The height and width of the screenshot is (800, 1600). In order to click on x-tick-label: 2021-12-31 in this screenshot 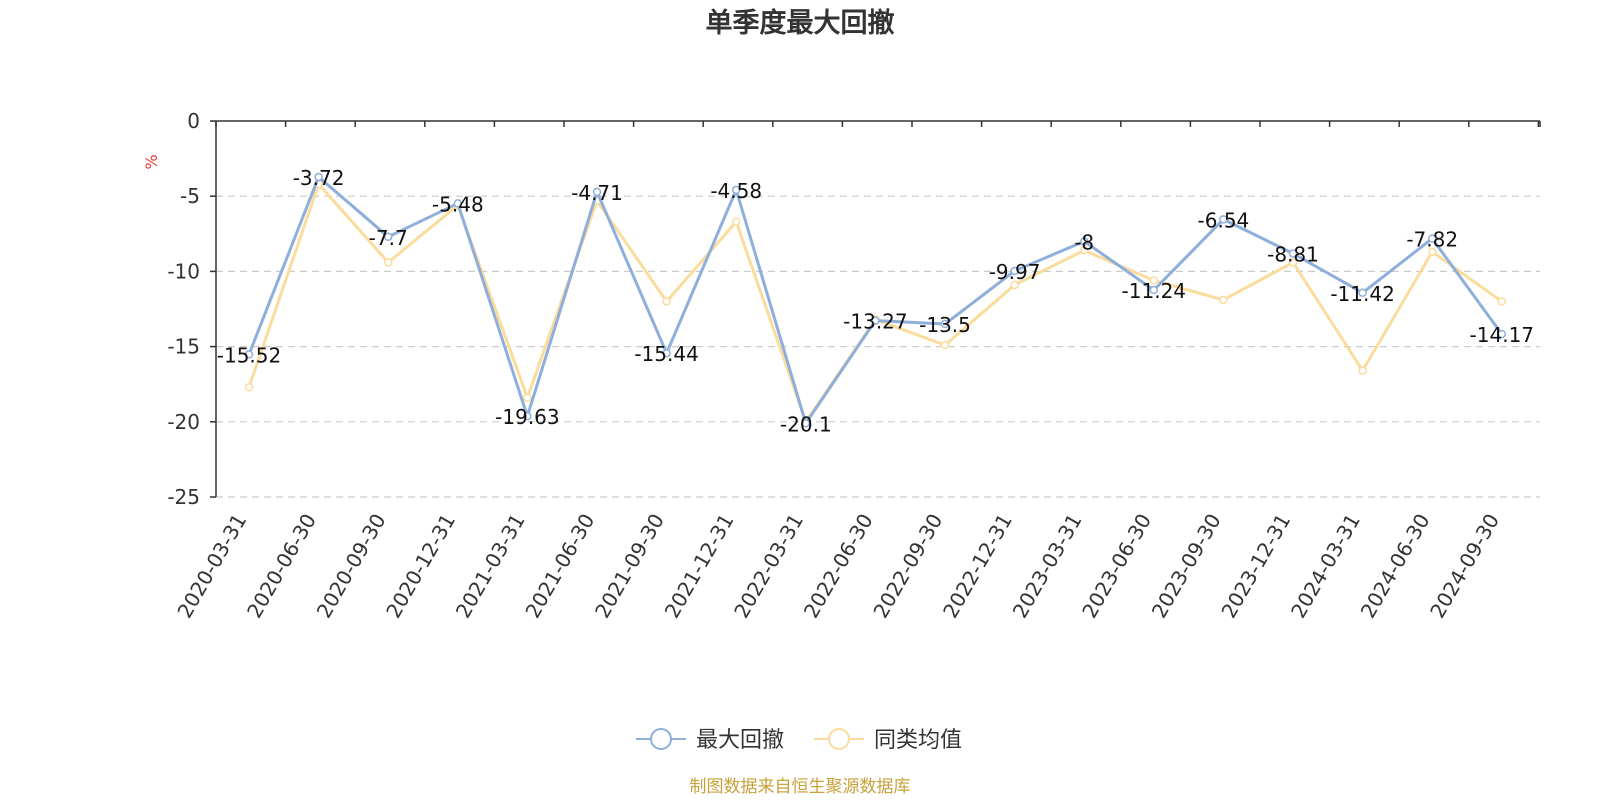, I will do `click(699, 566)`.